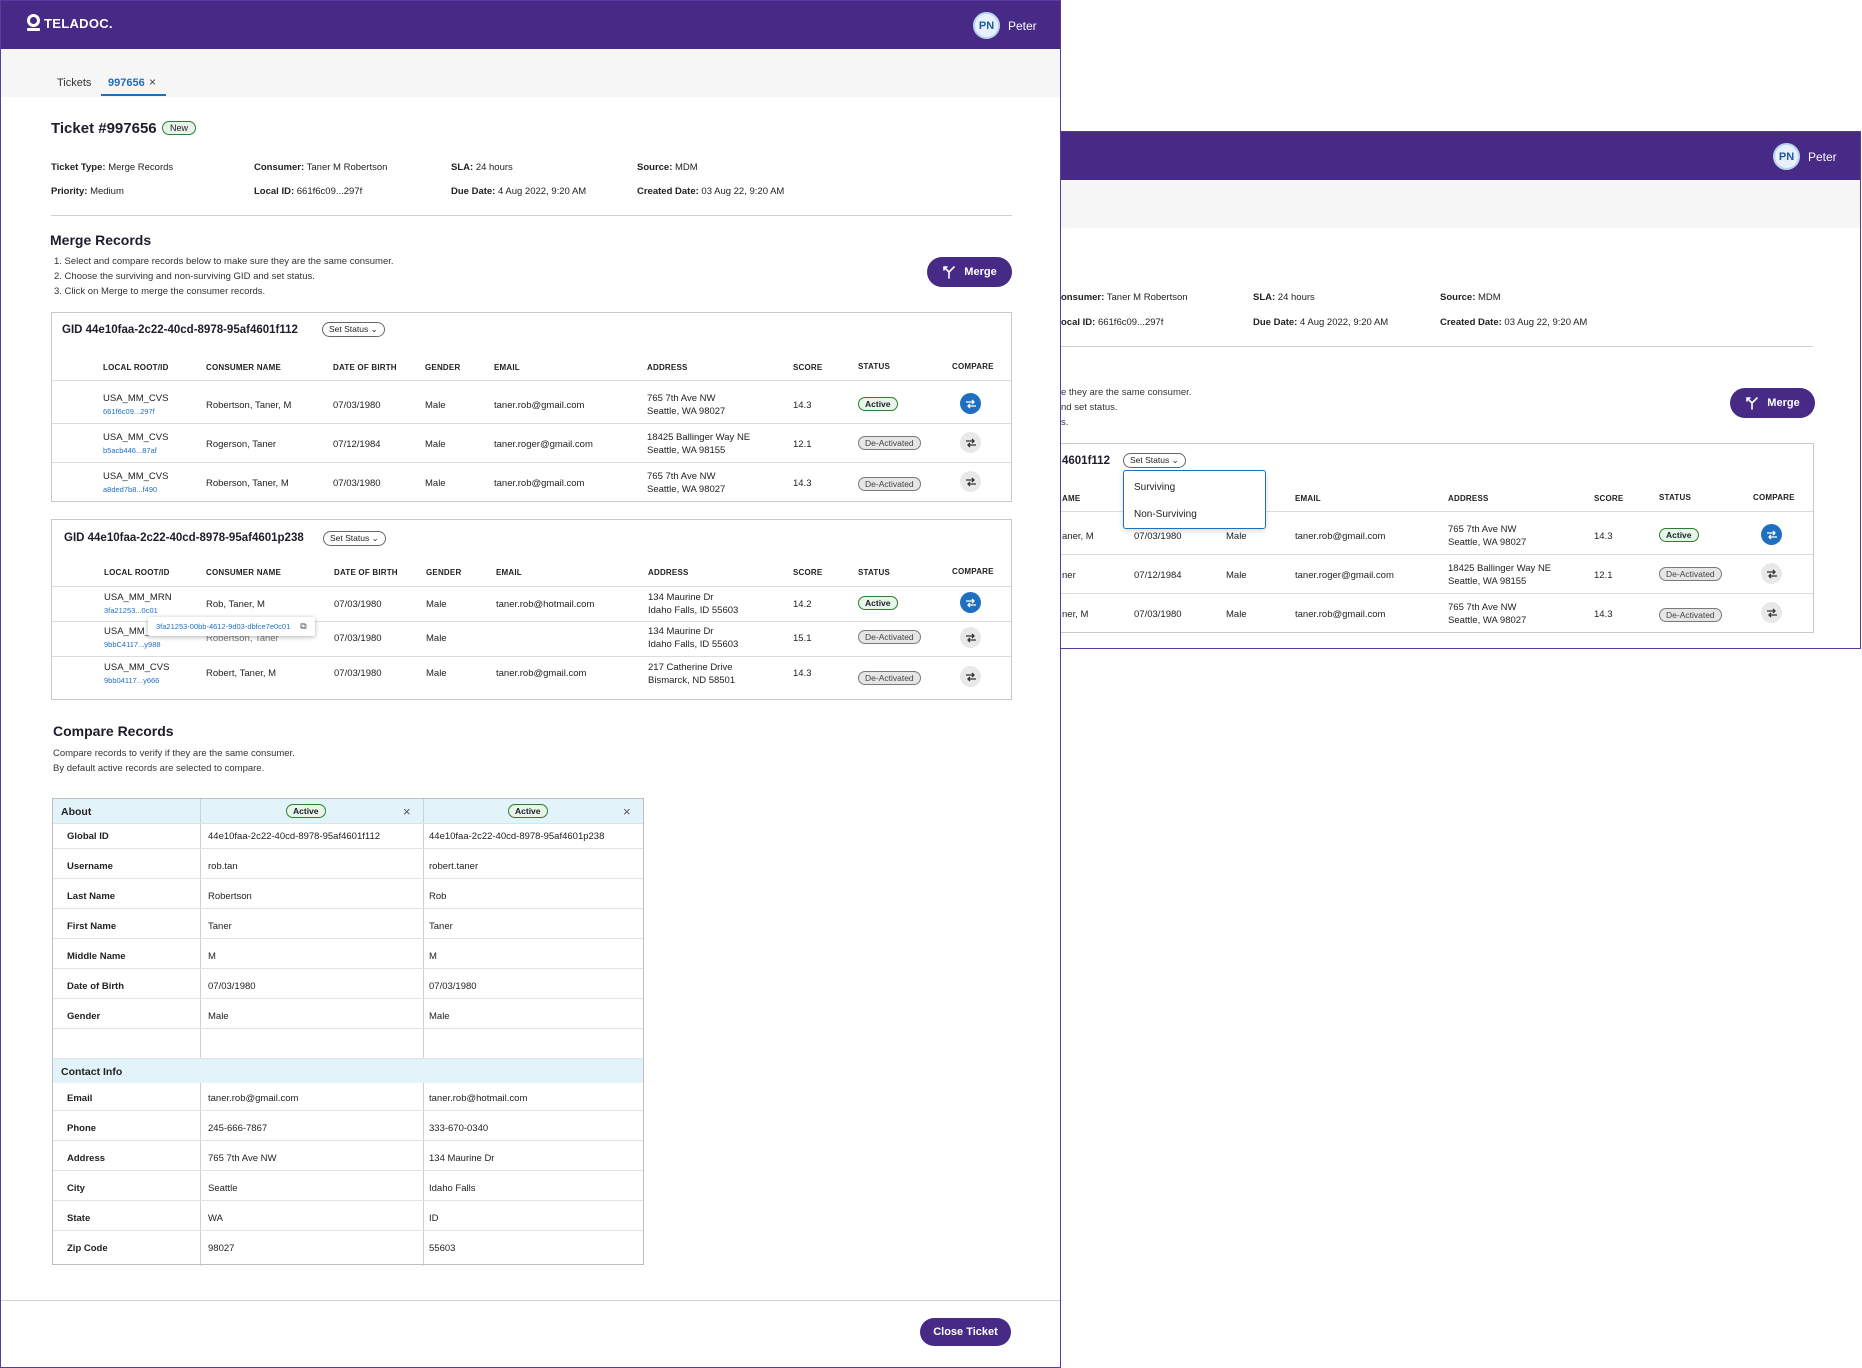 Image resolution: width=1862 pixels, height=1368 pixels. I want to click on set-status-dropdown-2: Set Status ⌄, so click(354, 538).